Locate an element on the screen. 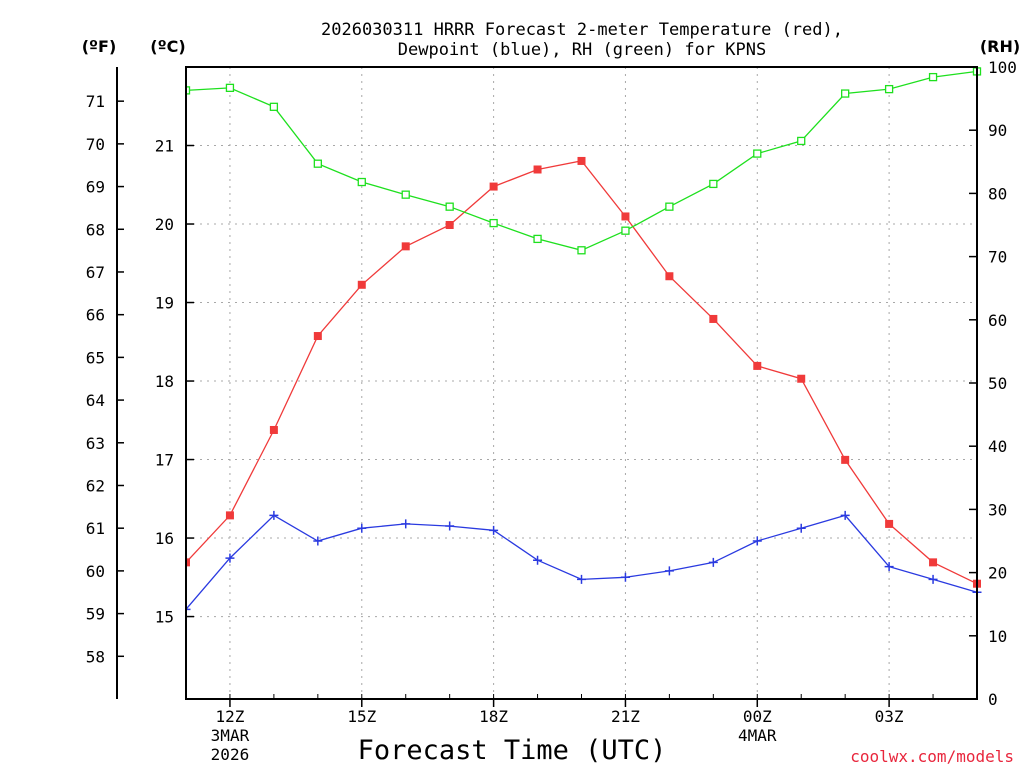  rh-tick-label: 80 is located at coordinates (997, 193).